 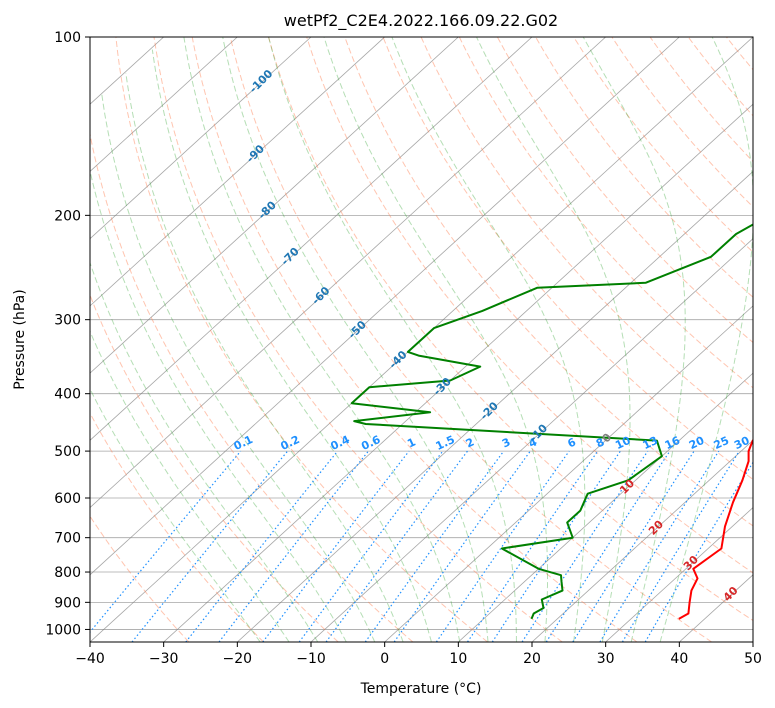 I want to click on x-tick-label: 20, so click(x=532, y=659).